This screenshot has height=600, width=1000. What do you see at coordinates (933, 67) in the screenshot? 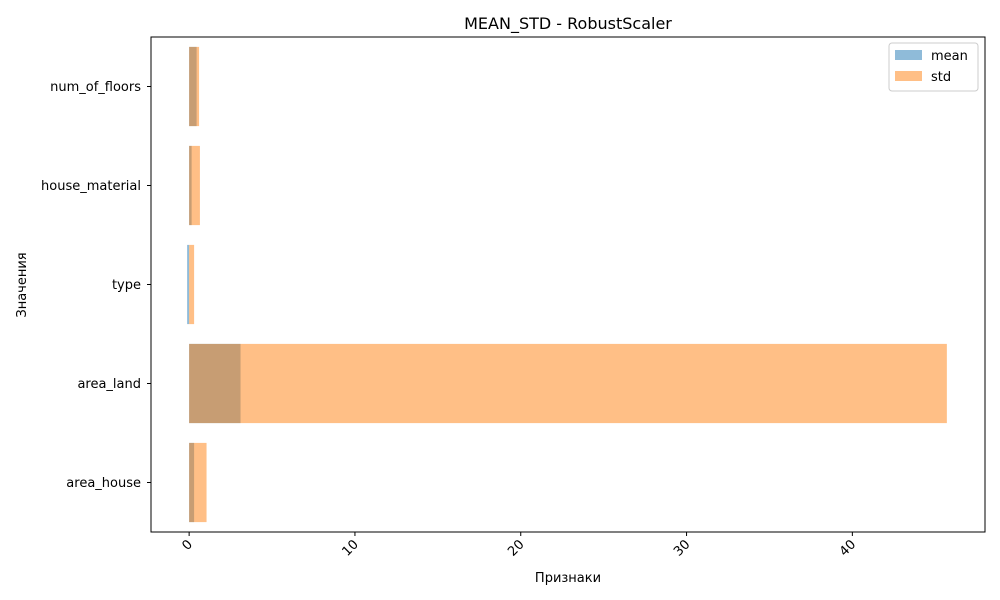
I see `legend: mean std` at bounding box center [933, 67].